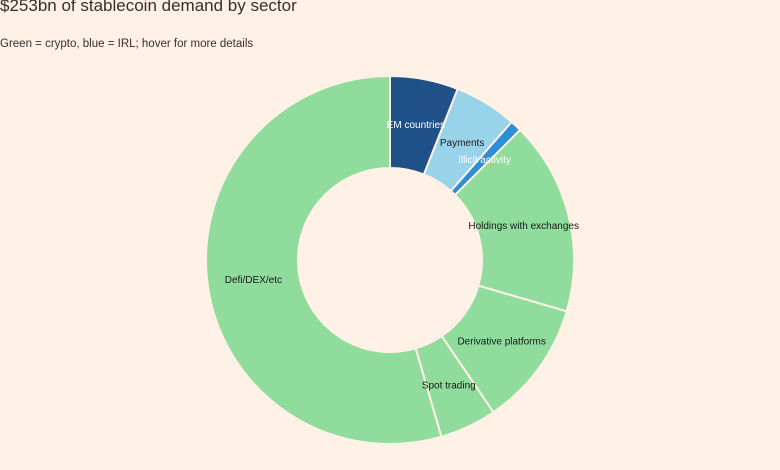 The width and height of the screenshot is (780, 470). What do you see at coordinates (462, 143) in the screenshot?
I see `slice-label-payments: Payments` at bounding box center [462, 143].